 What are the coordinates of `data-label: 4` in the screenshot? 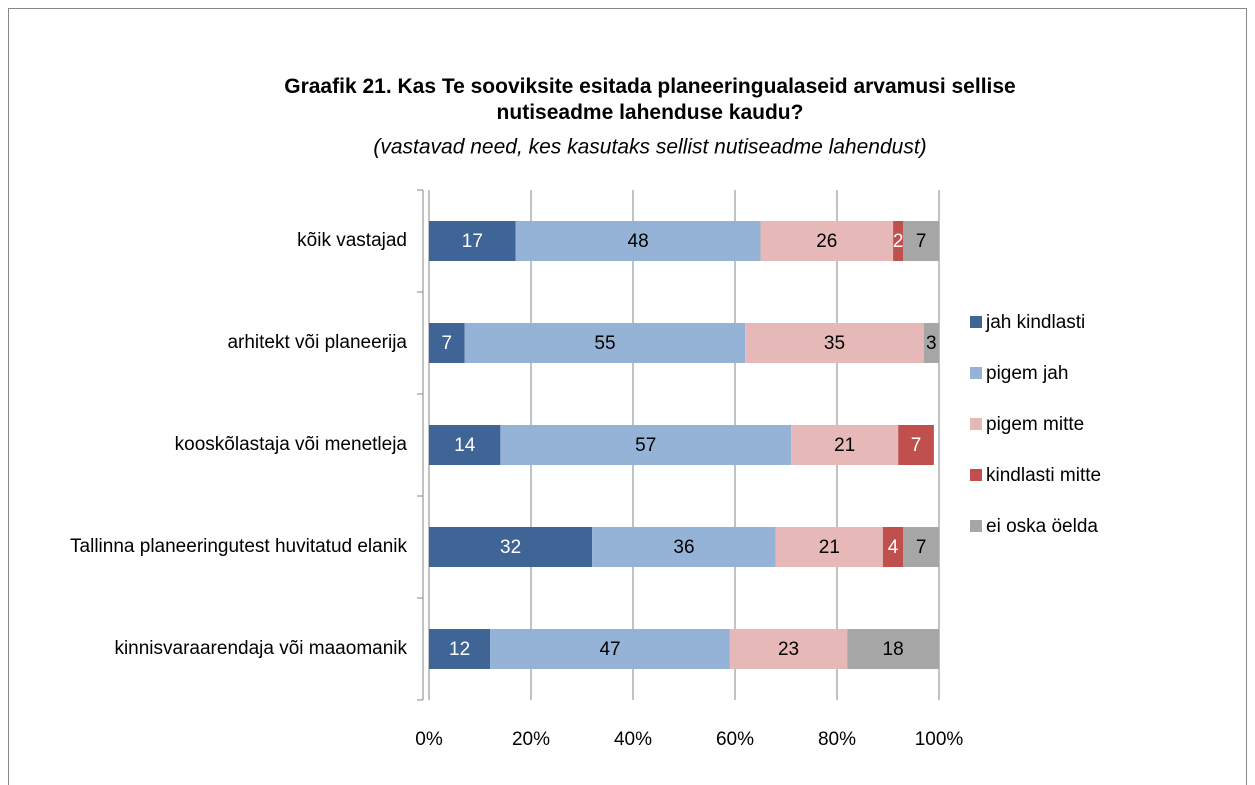 It's located at (893, 547).